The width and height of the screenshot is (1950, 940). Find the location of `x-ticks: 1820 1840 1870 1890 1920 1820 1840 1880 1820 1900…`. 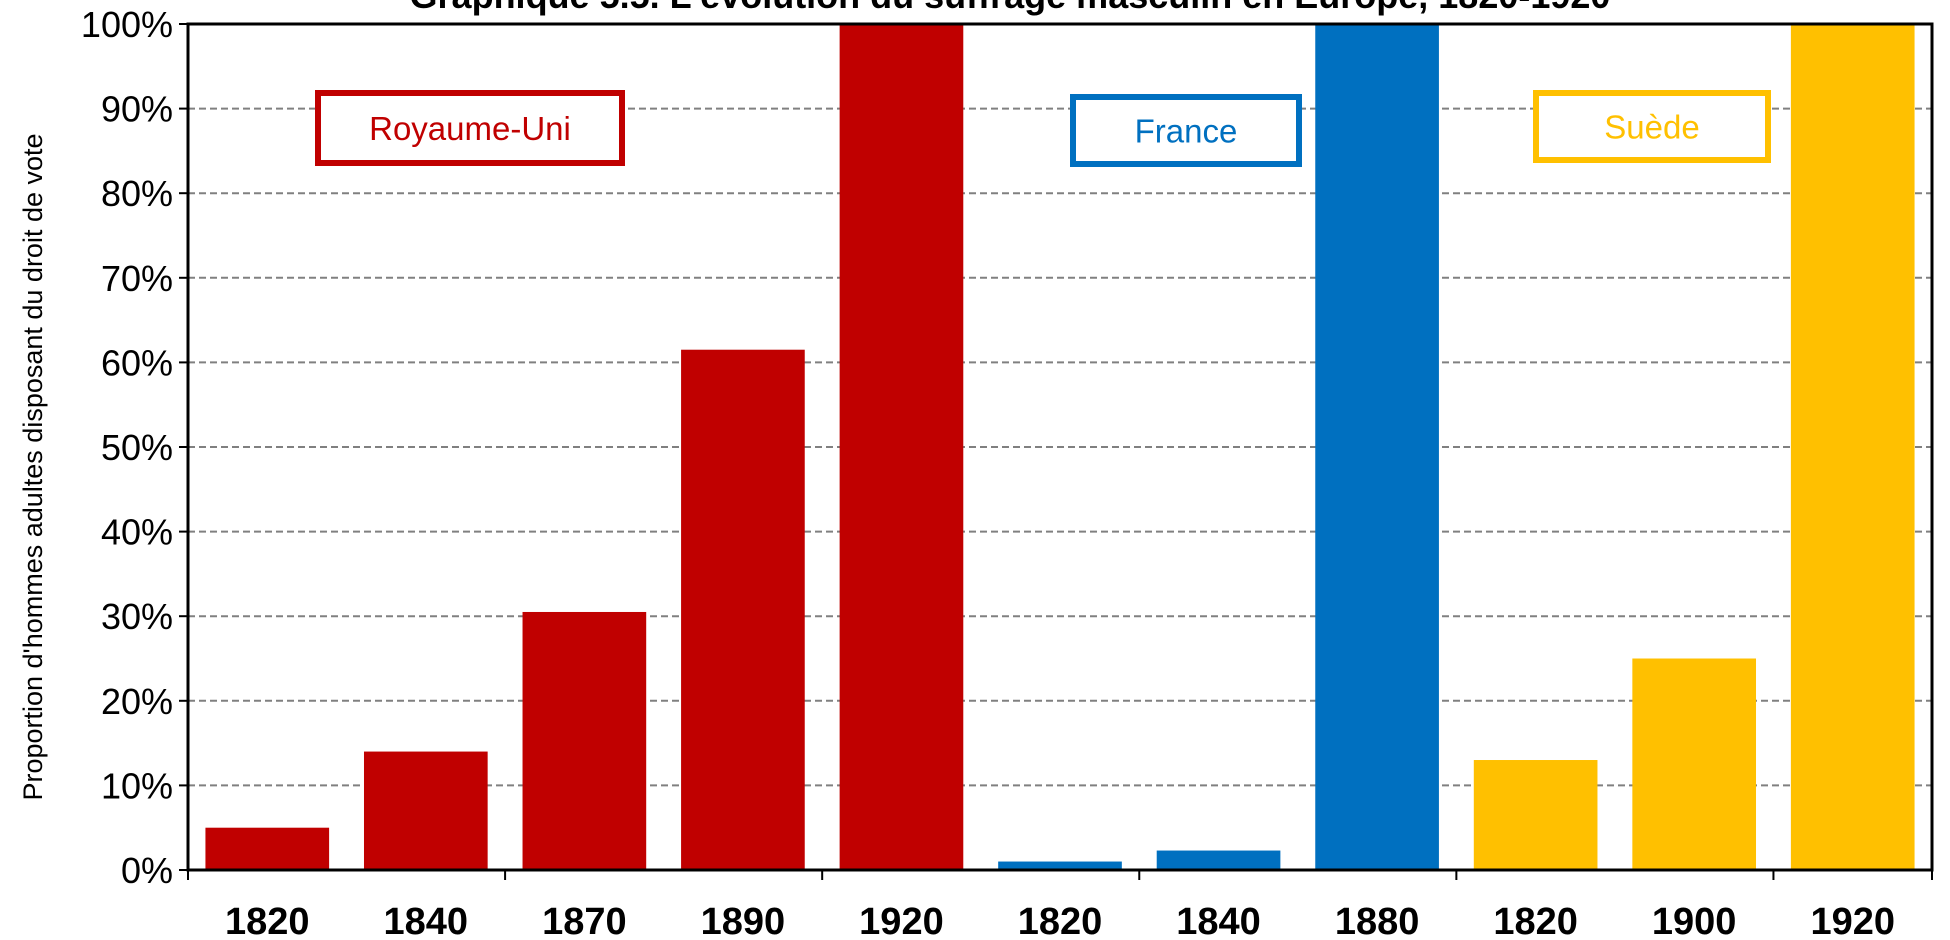

x-ticks: 1820 1840 1870 1890 1920 1820 1840 1880 1820 1900… is located at coordinates (1060, 905).